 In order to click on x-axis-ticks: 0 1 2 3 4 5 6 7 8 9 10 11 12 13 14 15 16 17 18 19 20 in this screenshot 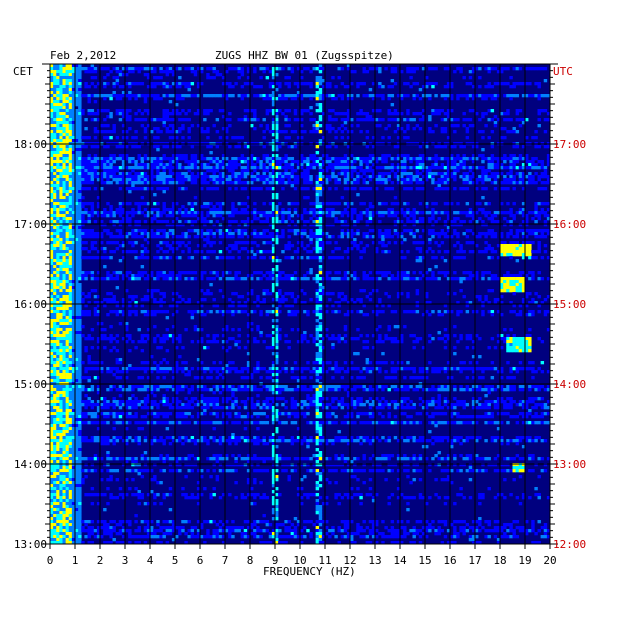, I will do `click(302, 555)`.